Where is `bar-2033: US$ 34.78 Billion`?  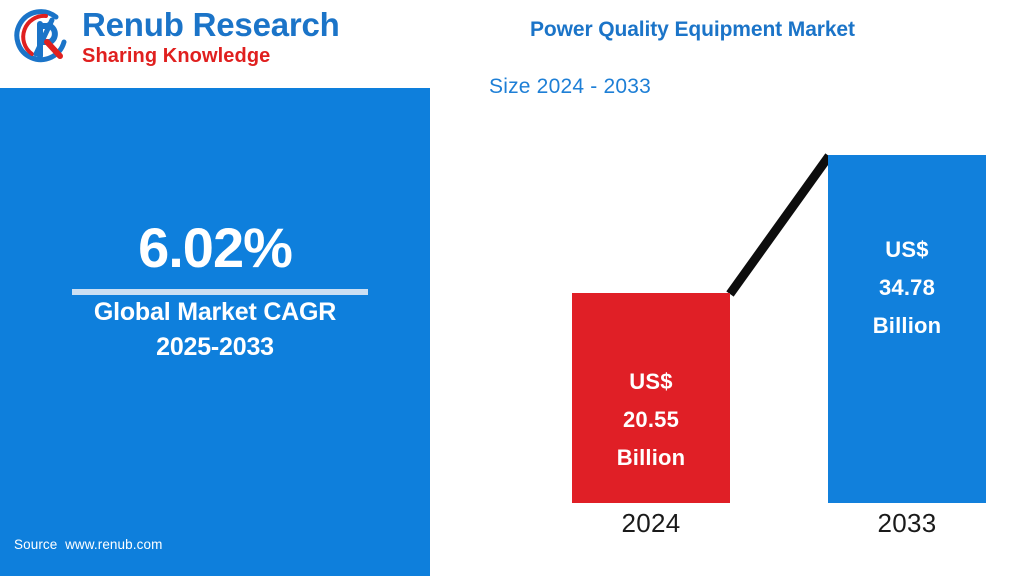 bar-2033: US$ 34.78 Billion is located at coordinates (907, 329).